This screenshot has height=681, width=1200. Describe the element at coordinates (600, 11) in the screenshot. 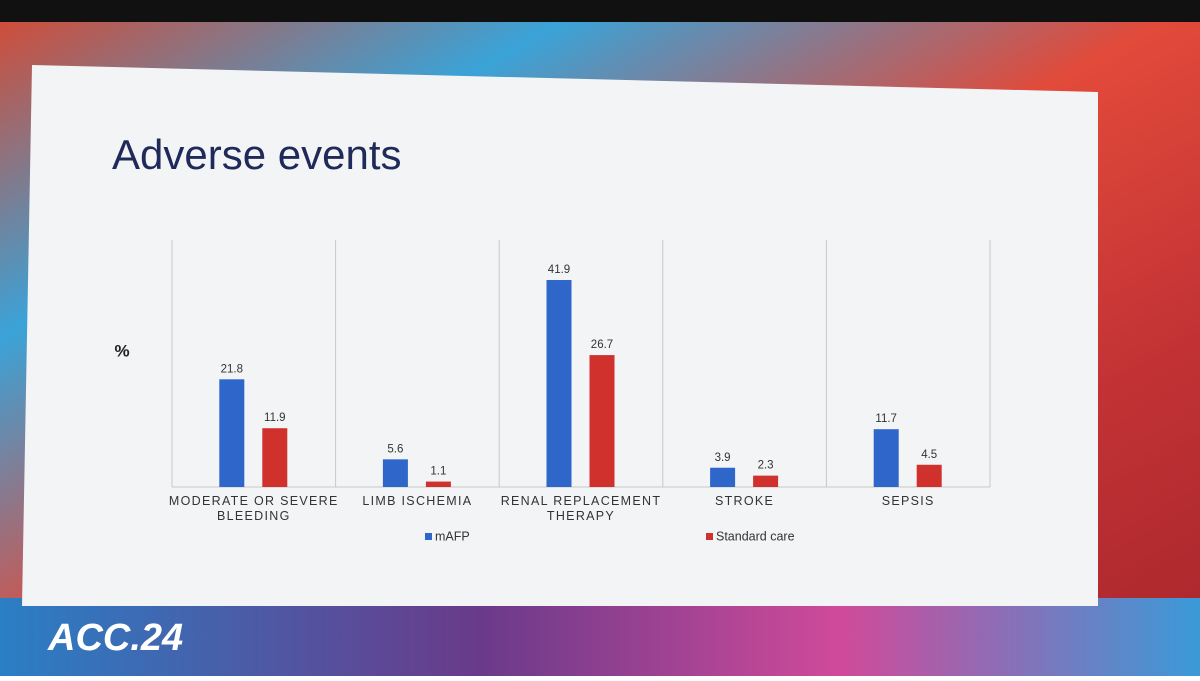

I see `ceiling` at that location.